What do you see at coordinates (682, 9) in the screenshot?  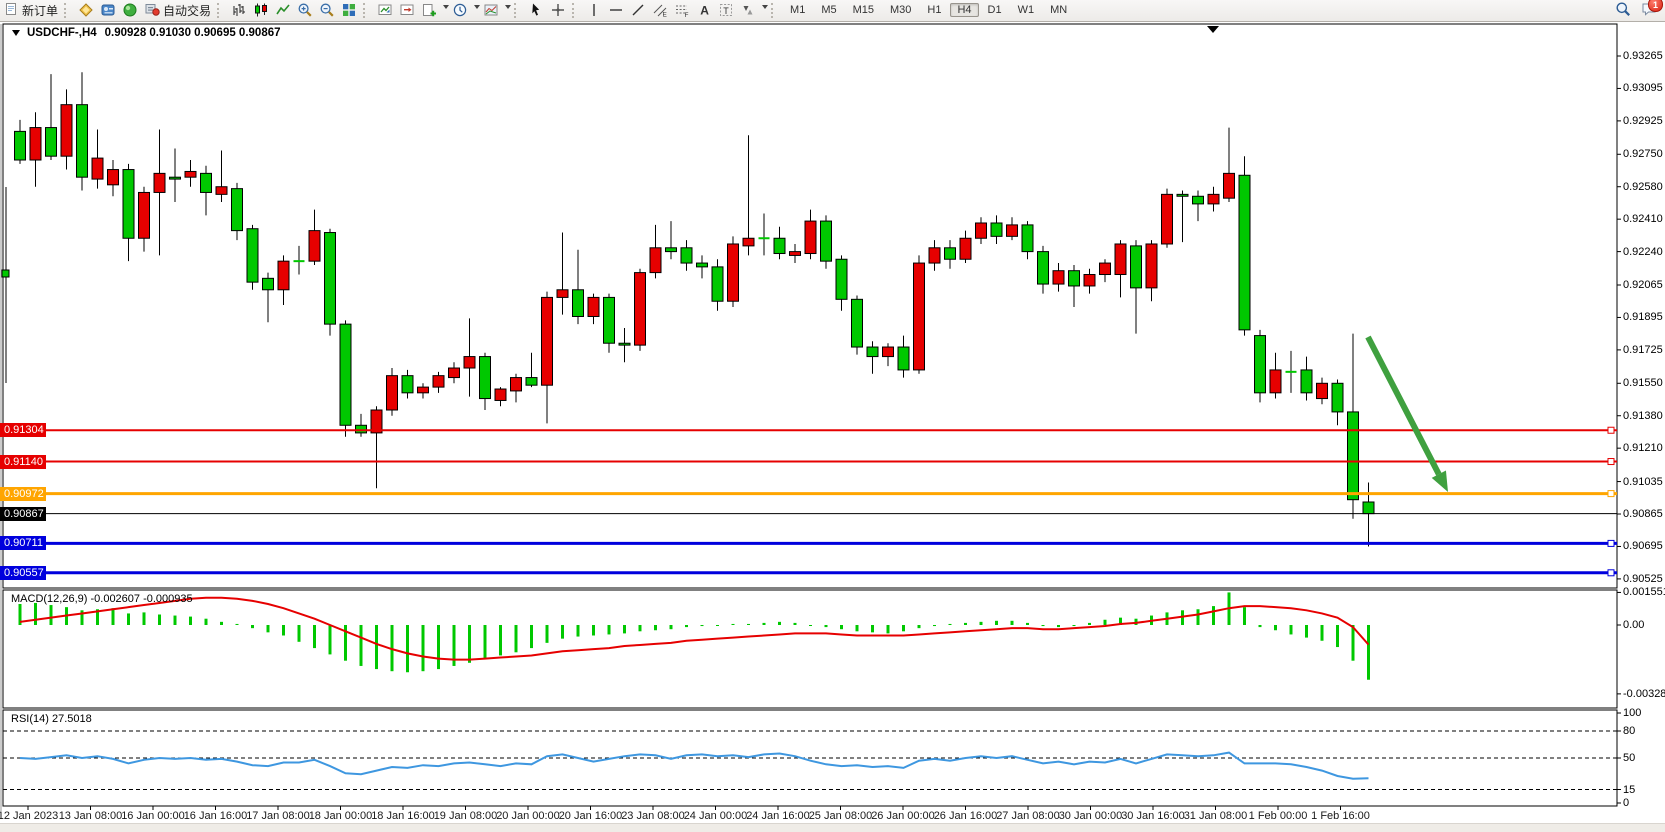 I see `fibonacci-icon: F` at bounding box center [682, 9].